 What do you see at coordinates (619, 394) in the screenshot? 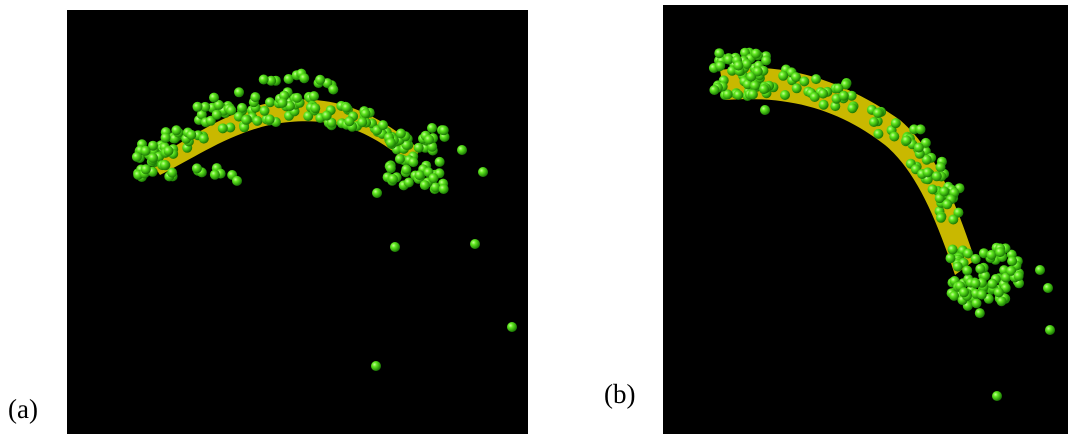
I see `panel-label: (b)` at bounding box center [619, 394].